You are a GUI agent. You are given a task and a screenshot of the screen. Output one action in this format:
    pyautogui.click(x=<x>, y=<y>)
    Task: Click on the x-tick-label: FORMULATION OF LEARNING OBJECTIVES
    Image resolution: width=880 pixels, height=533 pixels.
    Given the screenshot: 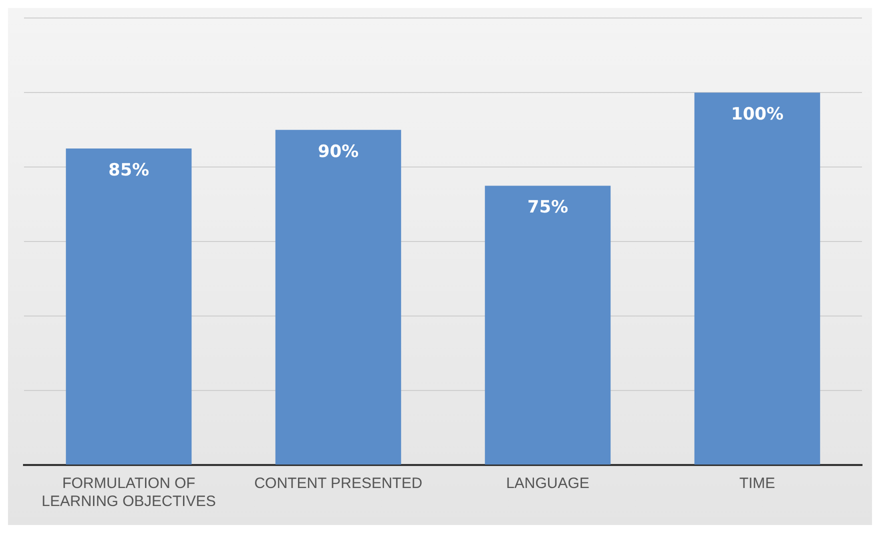 What is the action you would take?
    pyautogui.click(x=129, y=492)
    